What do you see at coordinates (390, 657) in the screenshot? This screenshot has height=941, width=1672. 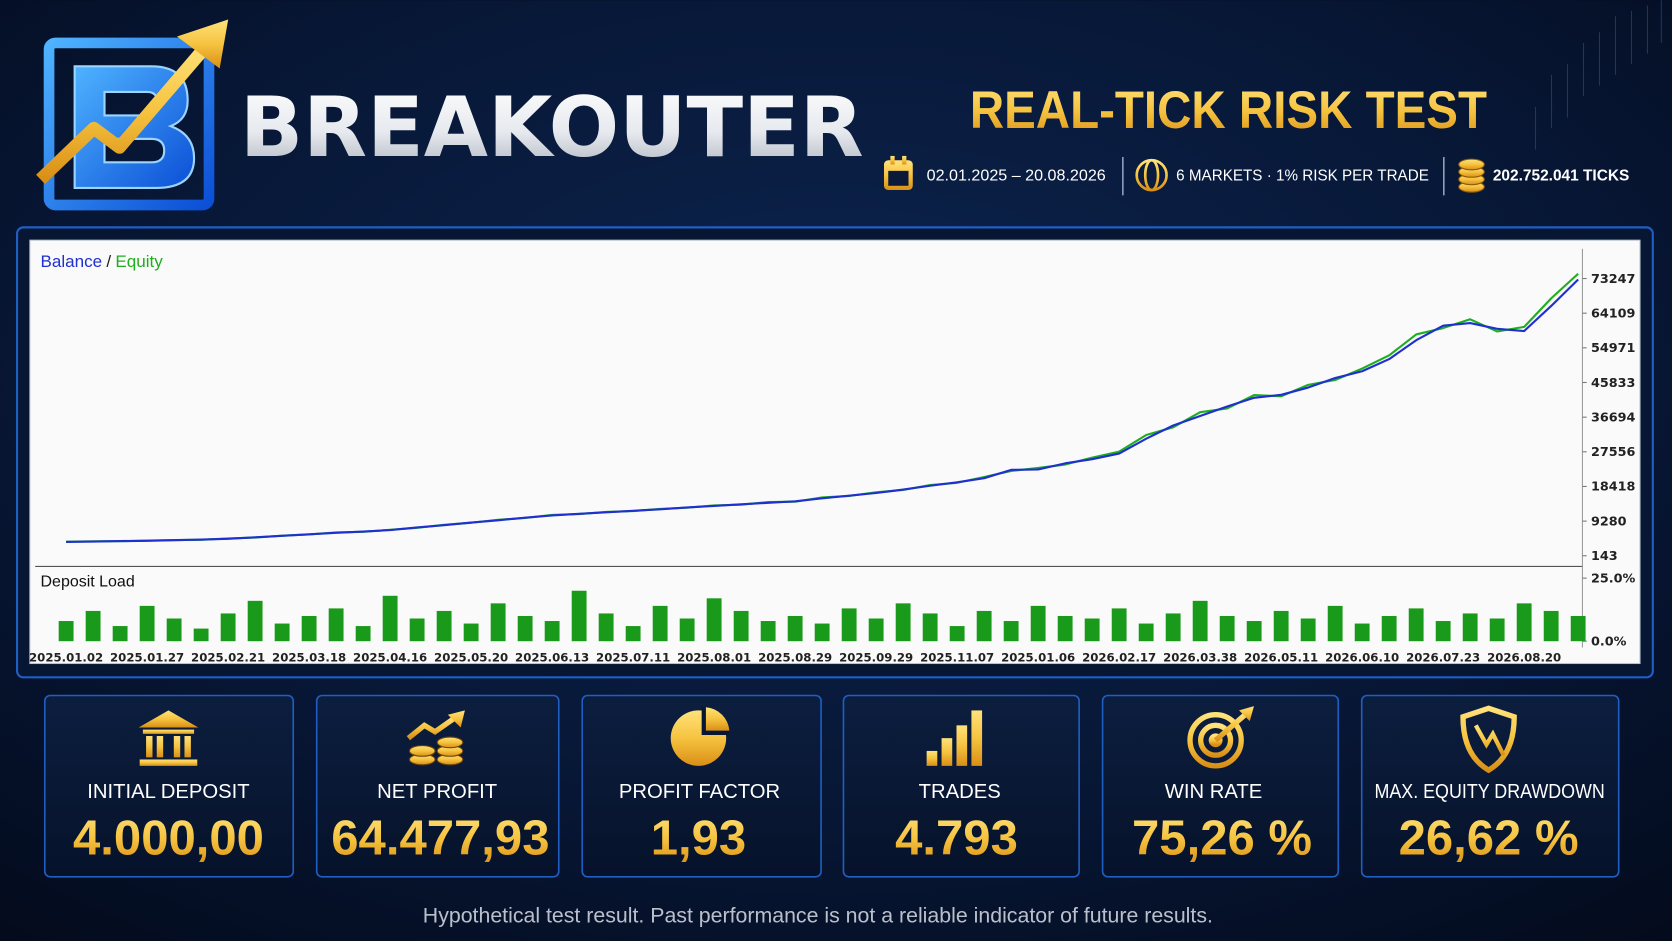 I see `x-tick-label: 2025.04.16` at bounding box center [390, 657].